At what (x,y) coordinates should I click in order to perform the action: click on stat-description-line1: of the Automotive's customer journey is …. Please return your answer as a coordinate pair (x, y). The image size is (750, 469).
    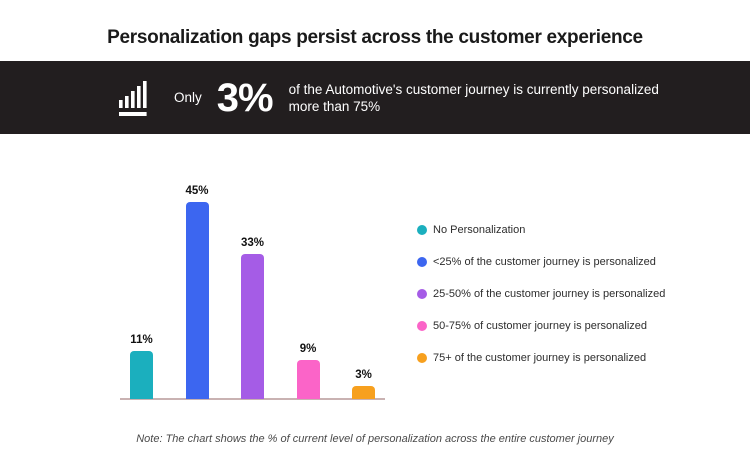
    Looking at the image, I should click on (473, 89).